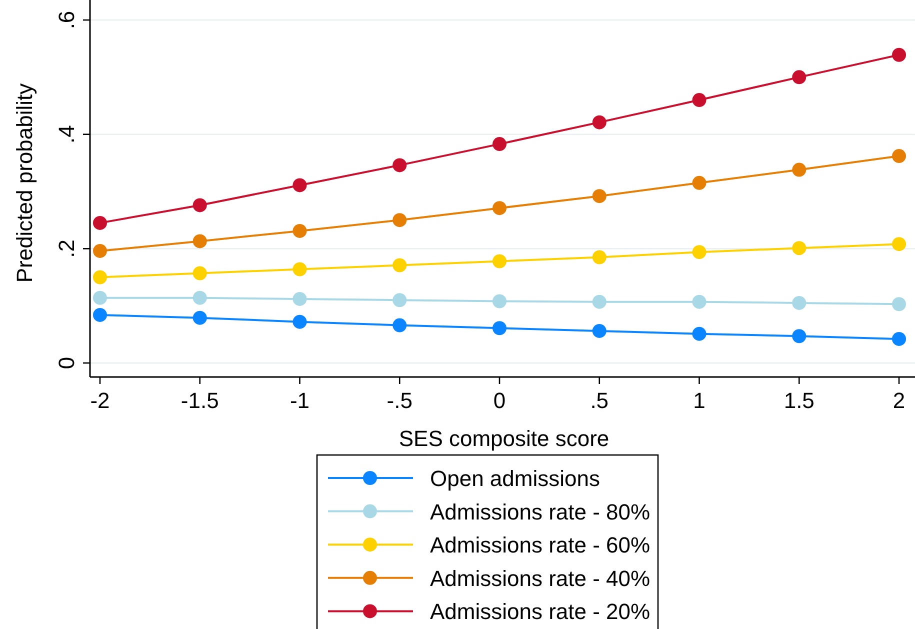 The height and width of the screenshot is (629, 915). Describe the element at coordinates (300, 400) in the screenshot. I see `x-tick-label: -1` at that location.